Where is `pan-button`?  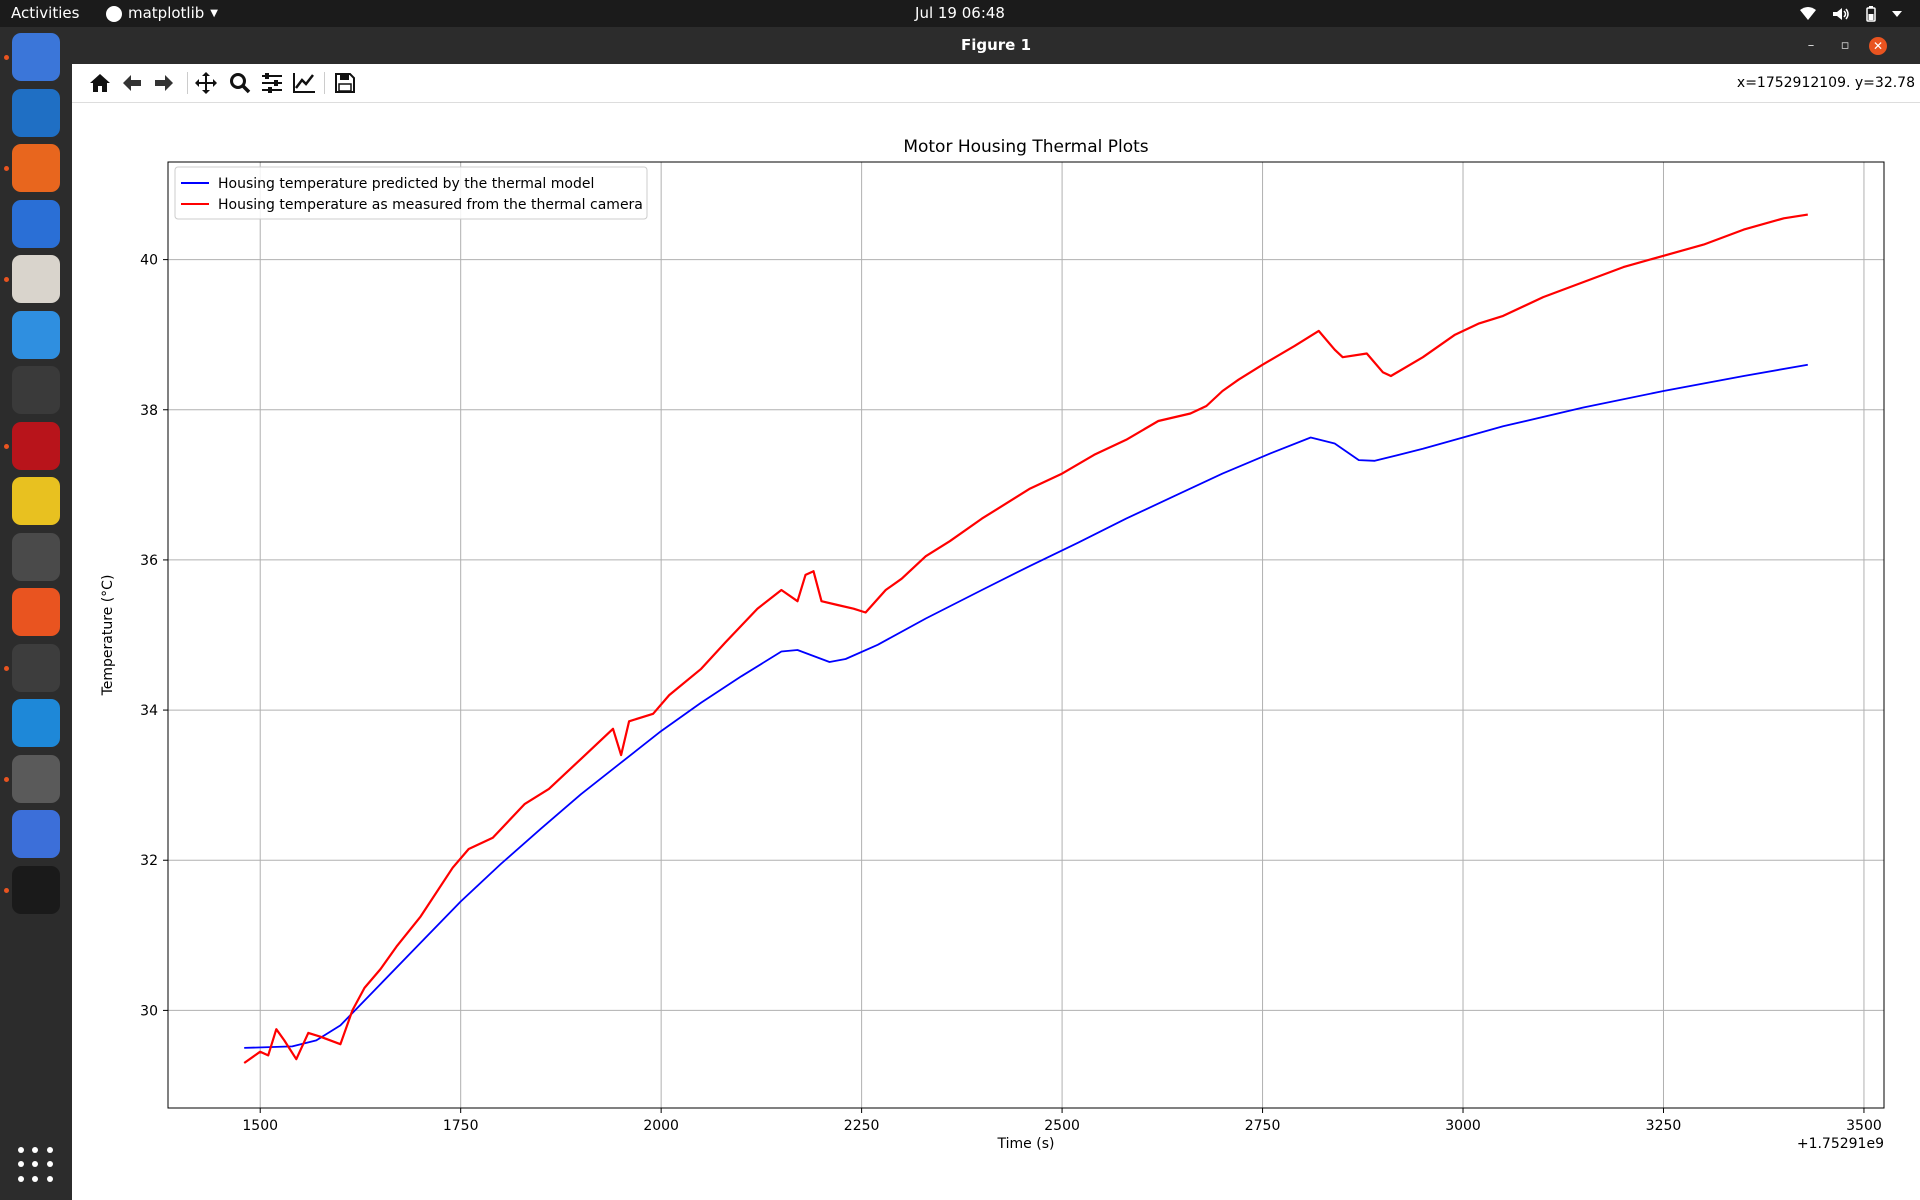
pan-button is located at coordinates (206, 83).